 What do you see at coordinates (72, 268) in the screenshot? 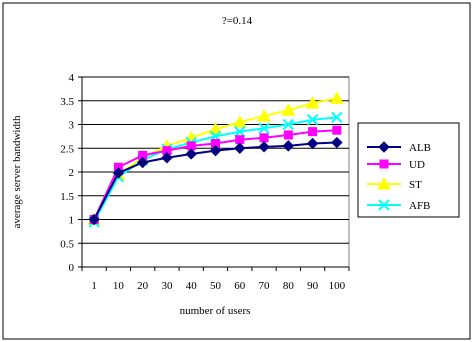
I see `y-tick-label: 0` at bounding box center [72, 268].